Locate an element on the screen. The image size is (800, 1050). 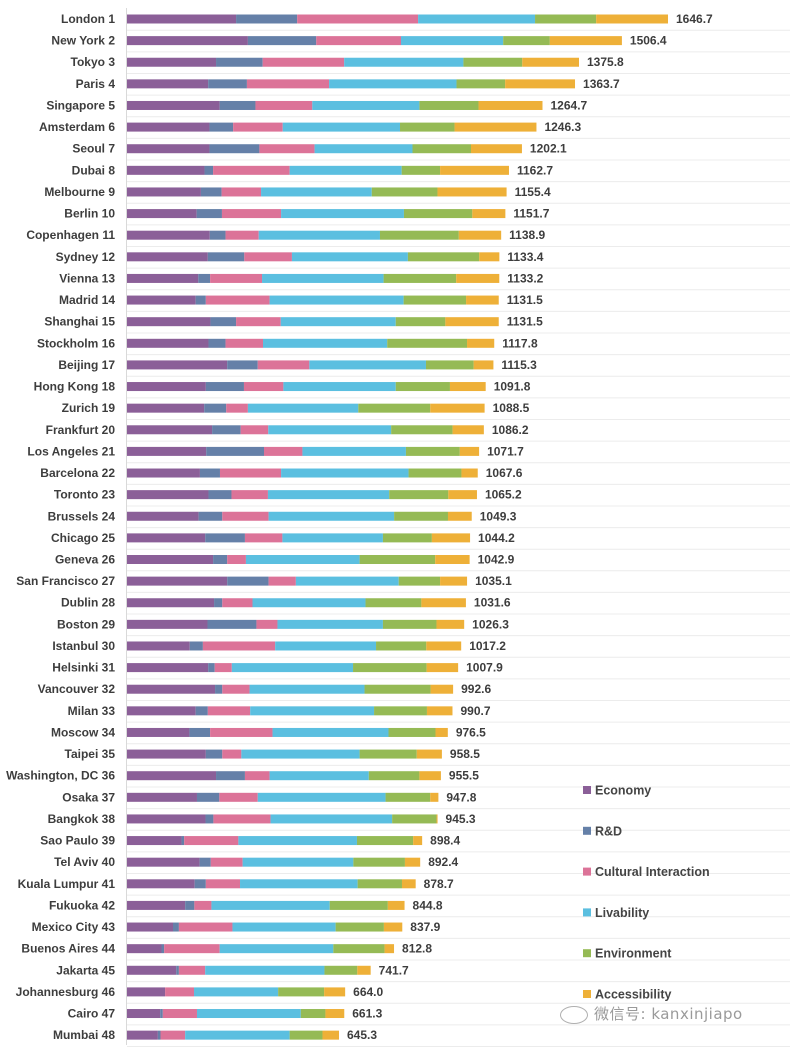
total-label: 645.3 is located at coordinates (362, 1035).